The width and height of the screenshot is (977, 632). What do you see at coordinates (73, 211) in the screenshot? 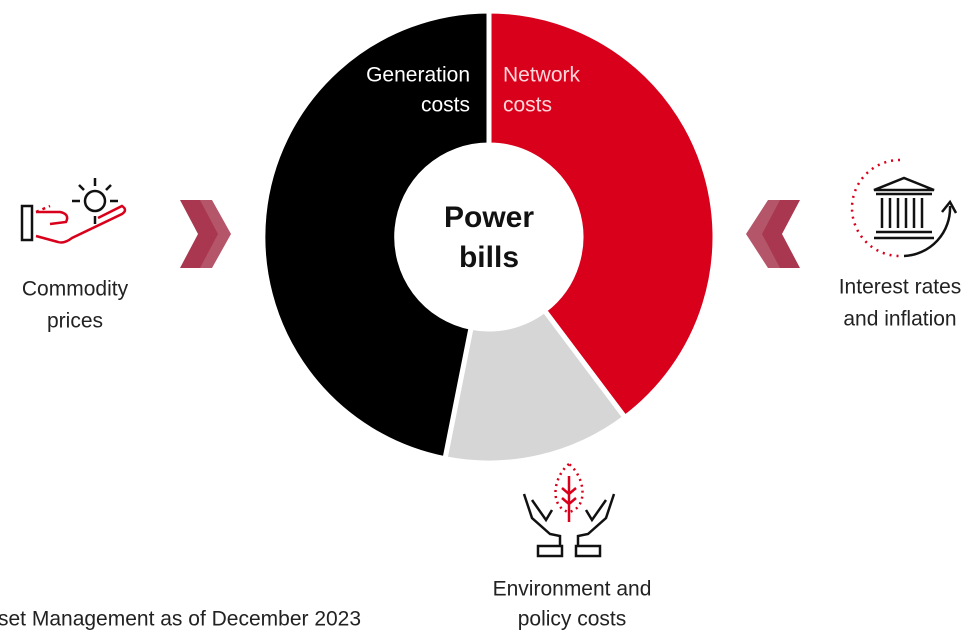
I see `commodity-icon` at bounding box center [73, 211].